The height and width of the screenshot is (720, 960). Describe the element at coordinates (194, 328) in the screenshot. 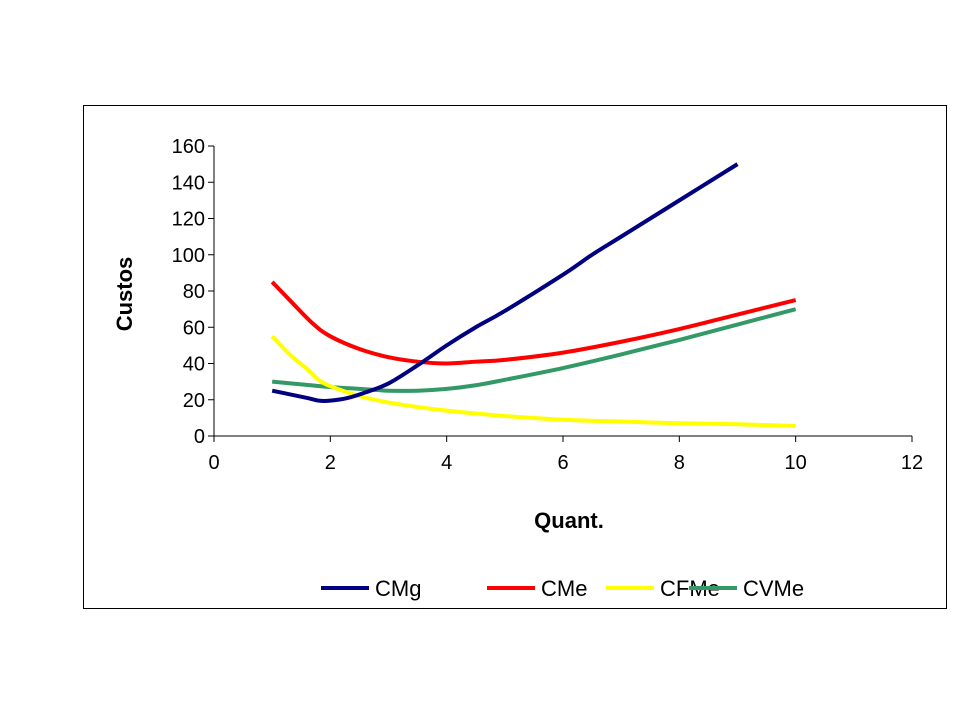

I see `y-tick-label: 60` at that location.